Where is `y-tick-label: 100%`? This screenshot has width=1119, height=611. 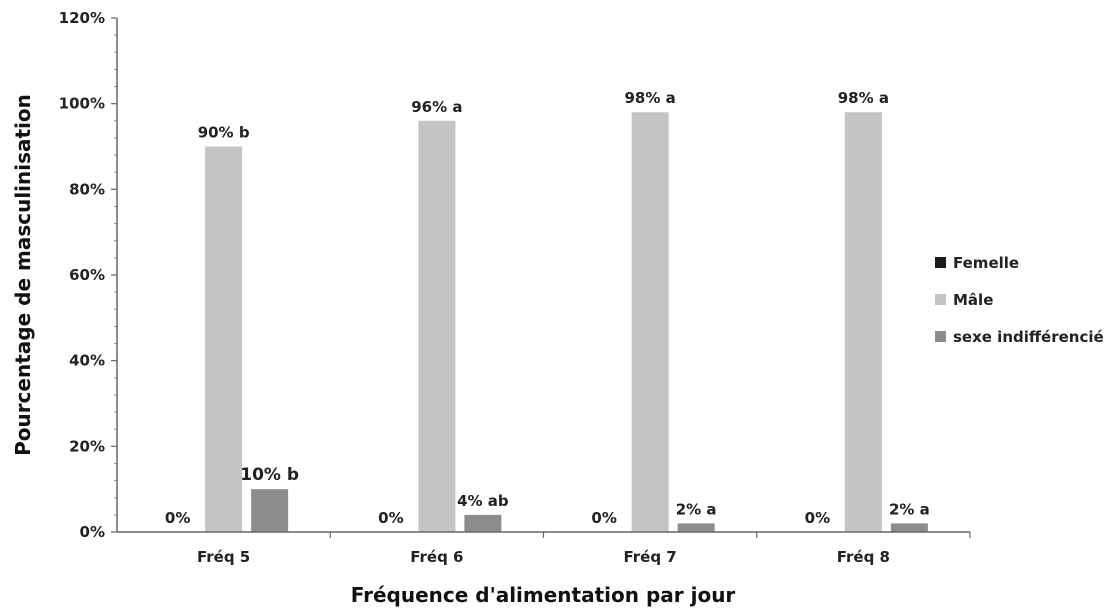 y-tick-label: 100% is located at coordinates (82, 104).